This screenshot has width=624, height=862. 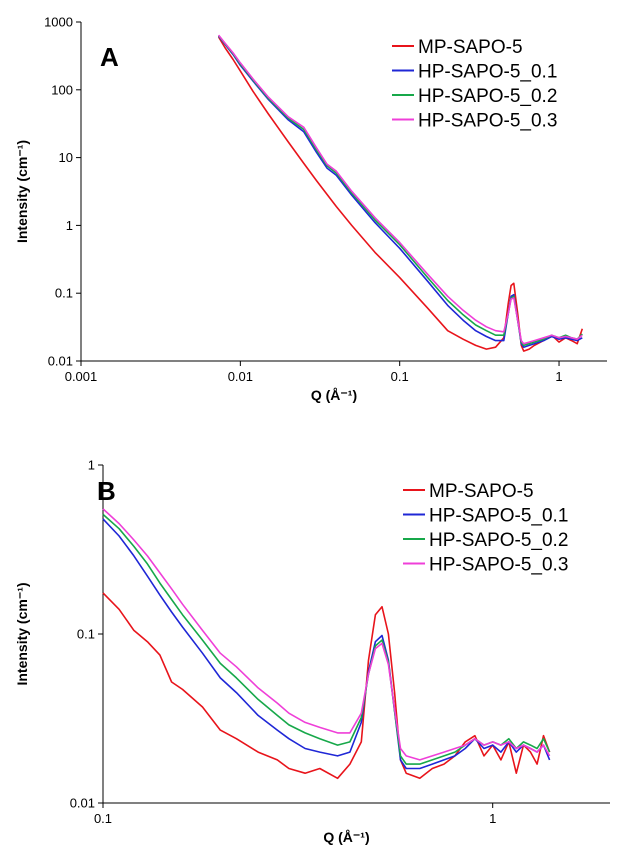 What do you see at coordinates (58, 22) in the screenshot?
I see `panel-a-y-tick-label: 1000` at bounding box center [58, 22].